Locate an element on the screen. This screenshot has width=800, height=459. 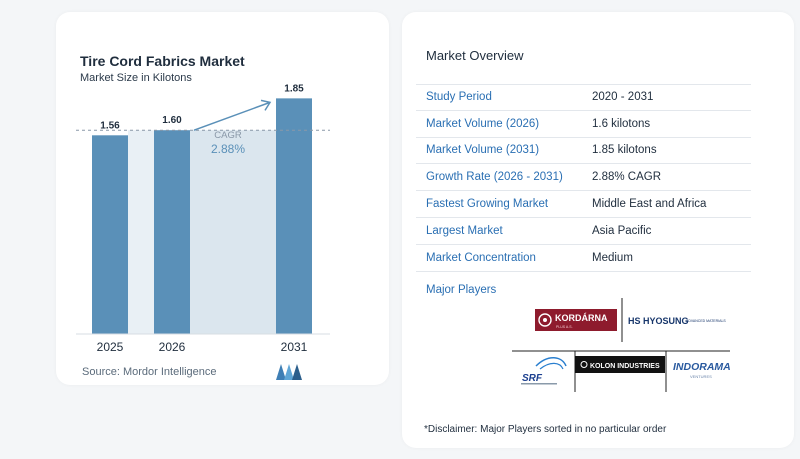
overview-value: 1.85 kilotons is located at coordinates (624, 150).